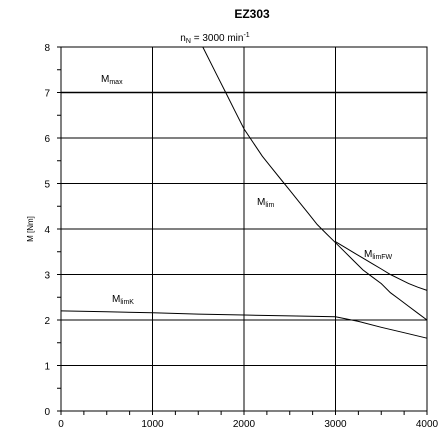 The height and width of the screenshot is (441, 441). I want to click on series-line-m-limfw, so click(381, 266).